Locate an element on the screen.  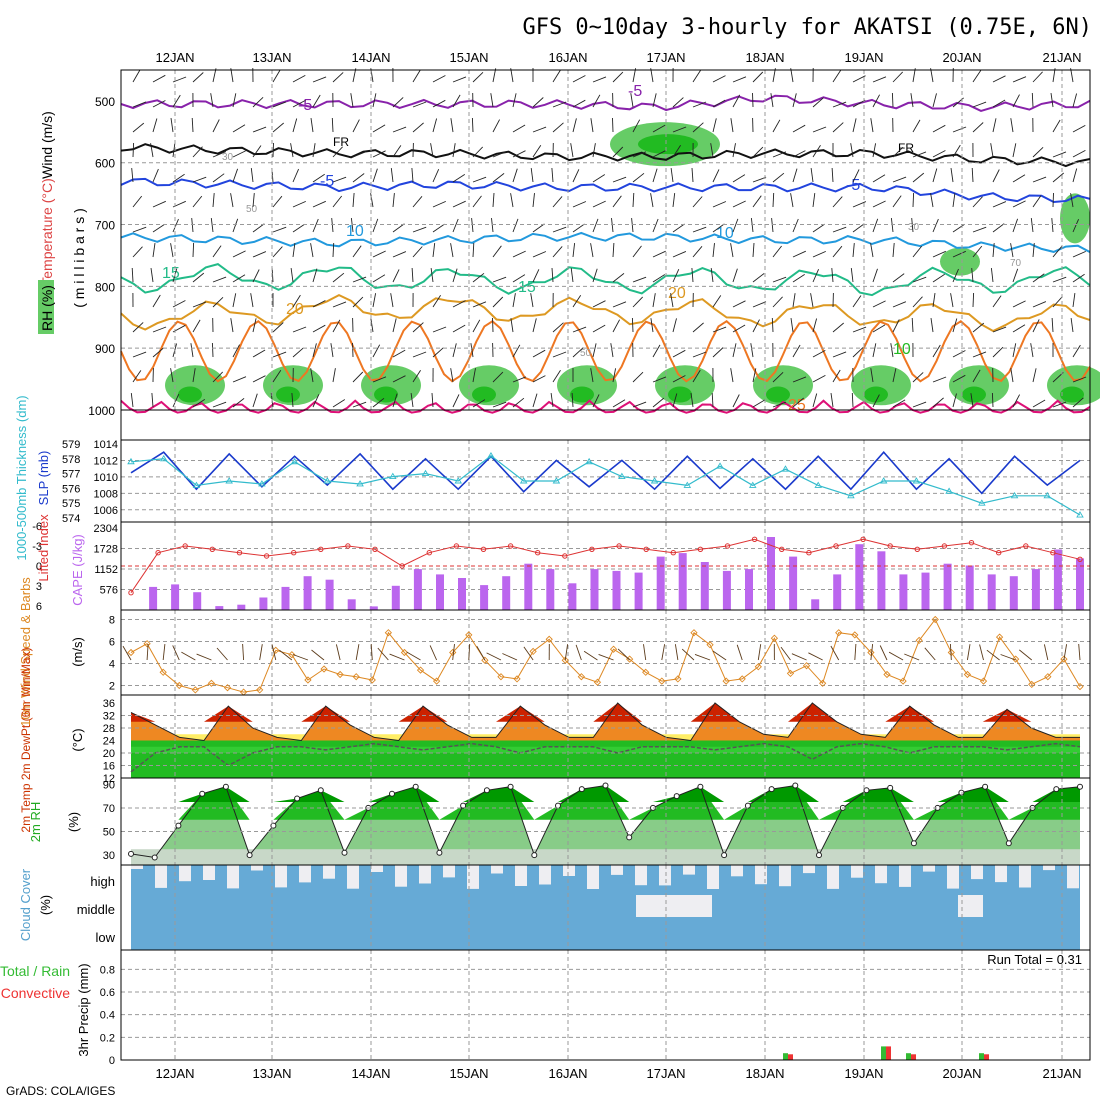
lifted-index-label: Lifted Index is located at coordinates (43, 548).